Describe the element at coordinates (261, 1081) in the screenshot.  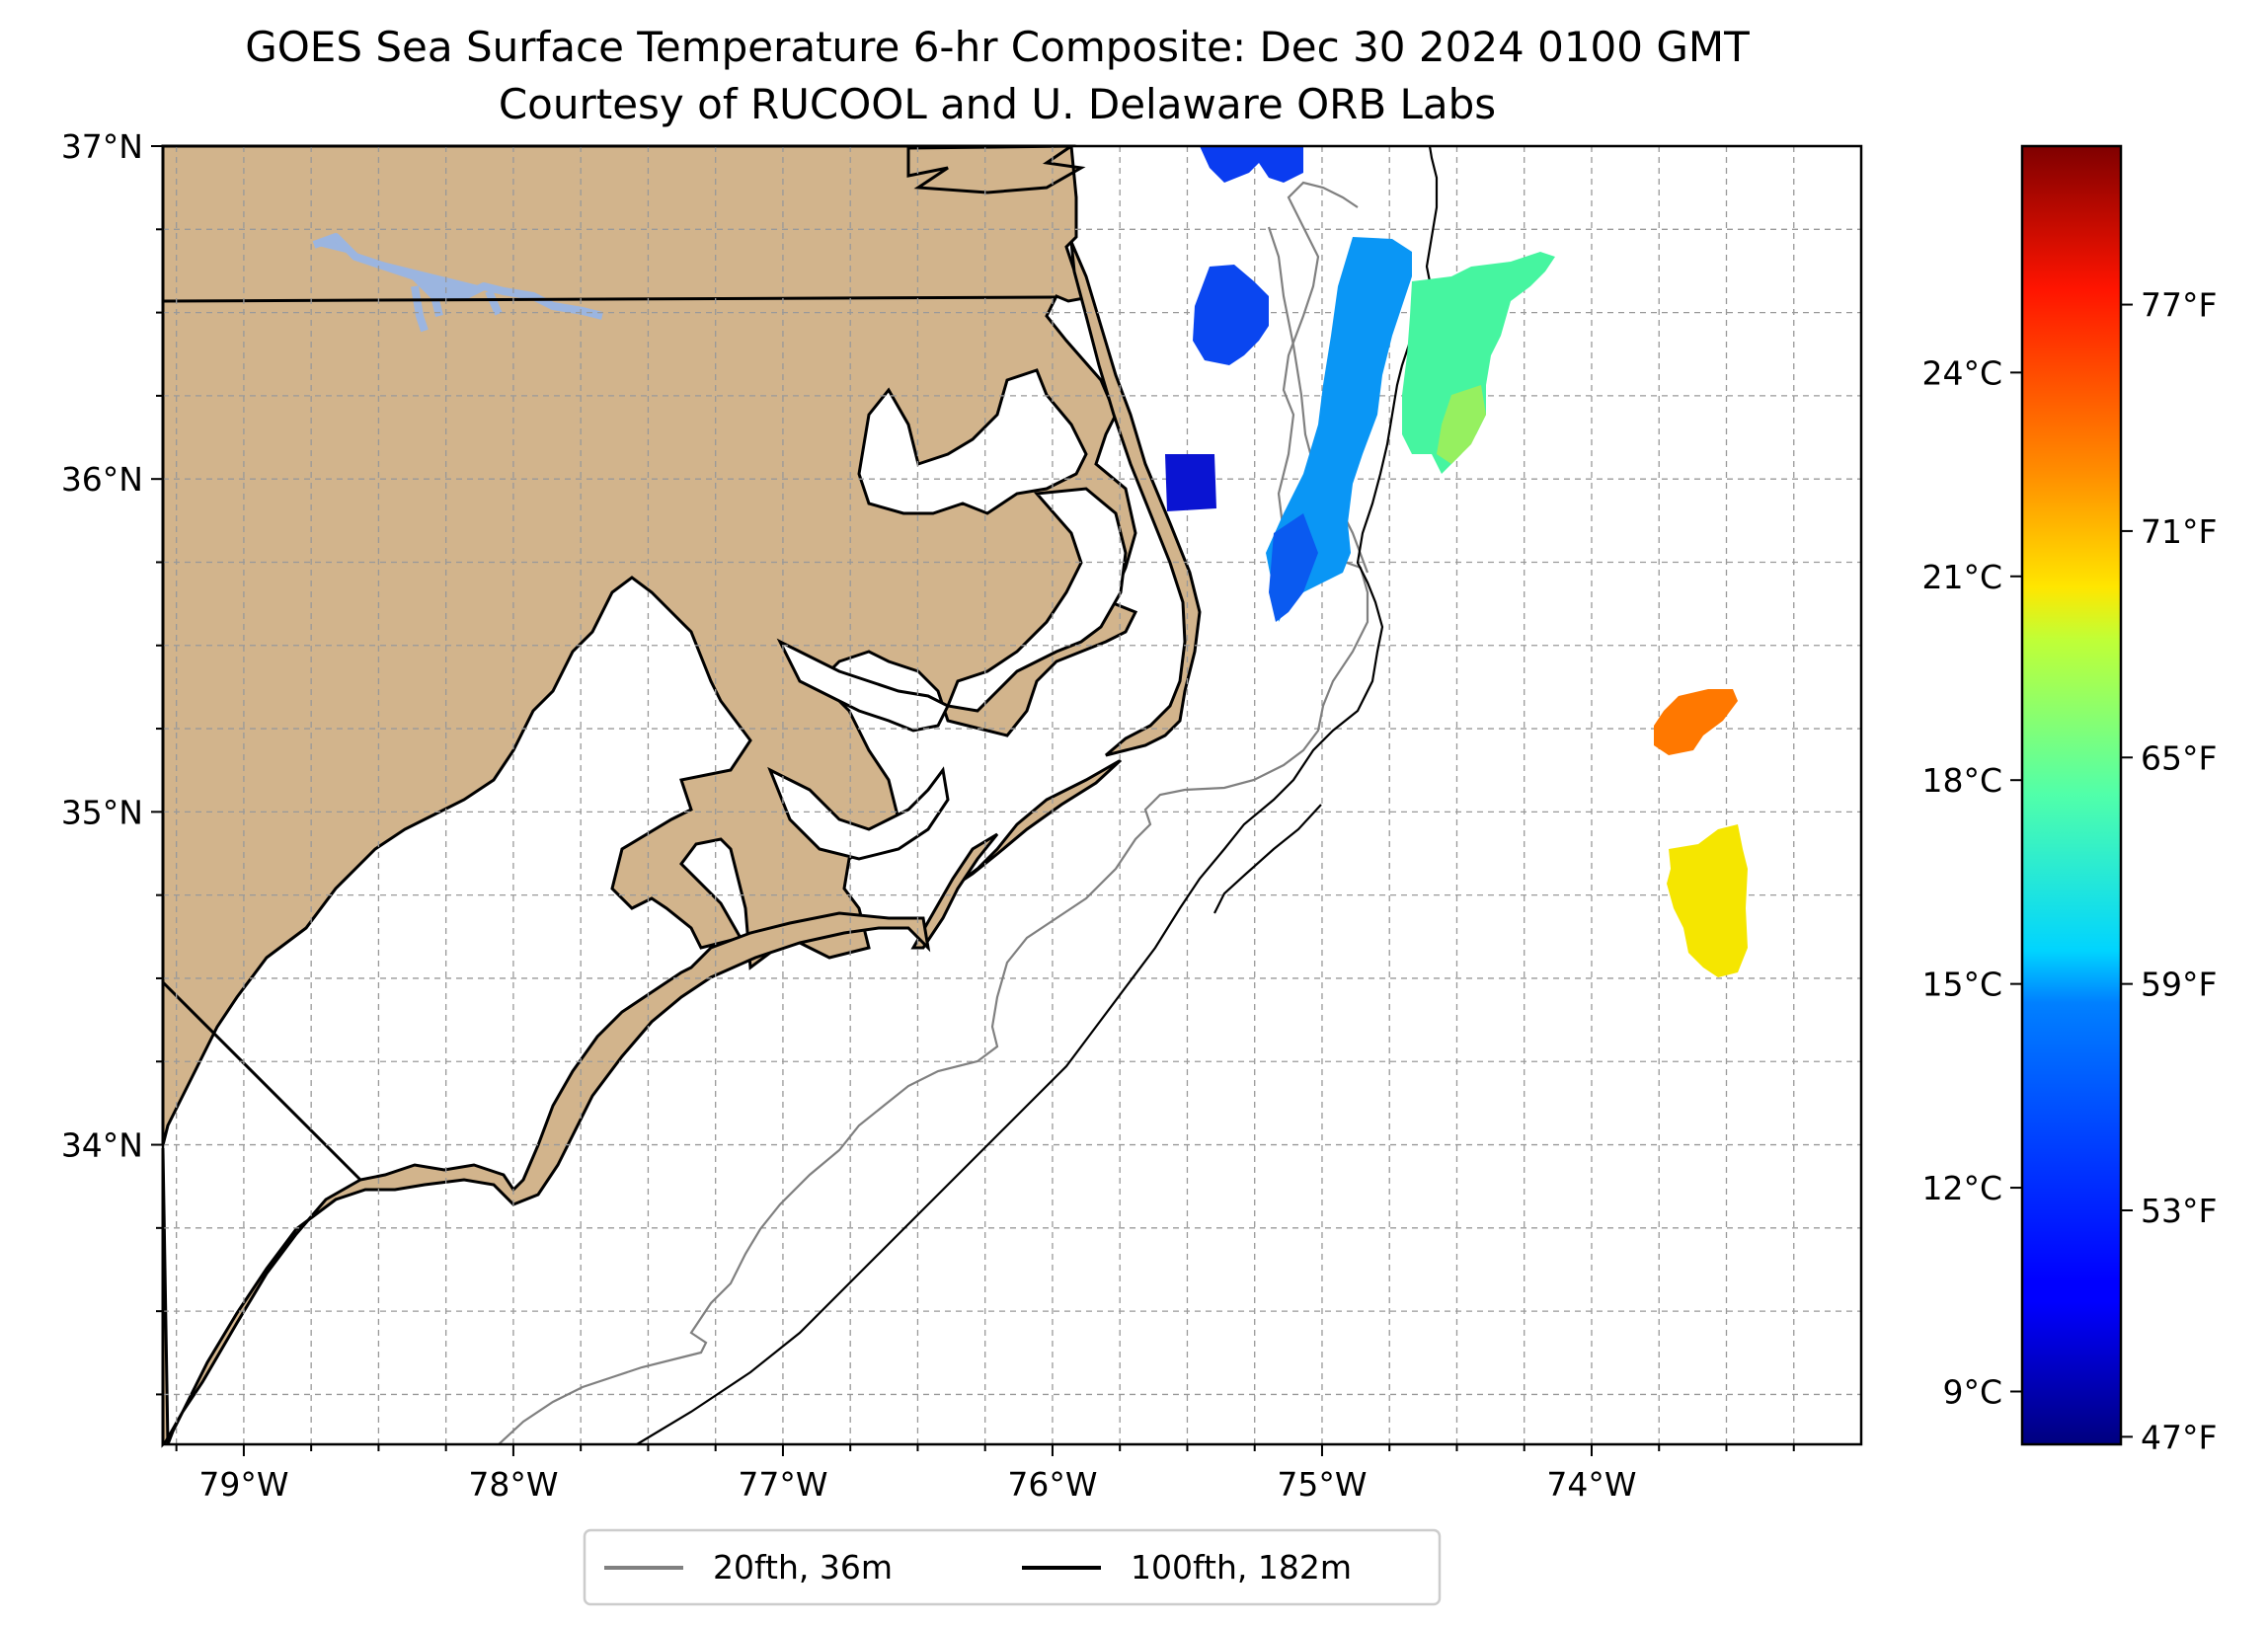
I see `nc-sc-border` at that location.